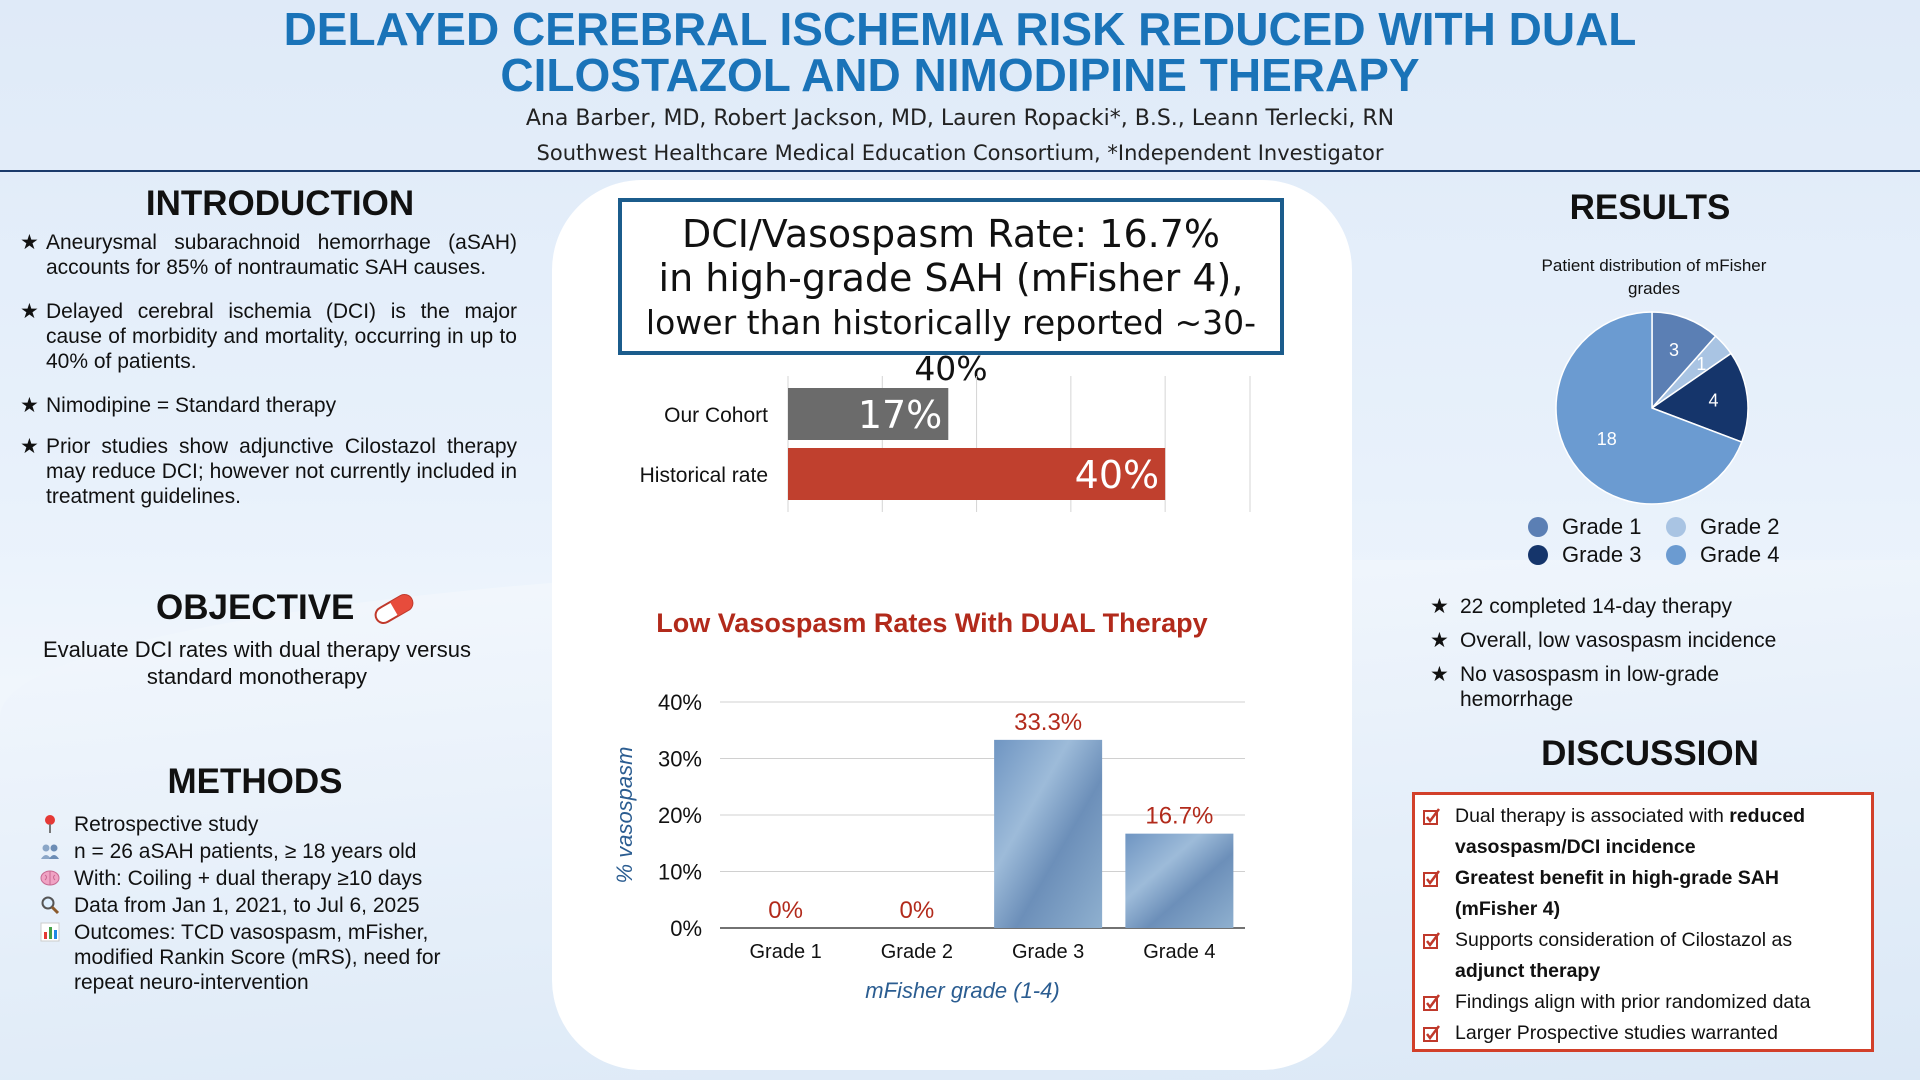 The image size is (1920, 1080). What do you see at coordinates (1590, 687) in the screenshot?
I see `results-bullet-text: No vasospasm in low-grade hemorrhage` at bounding box center [1590, 687].